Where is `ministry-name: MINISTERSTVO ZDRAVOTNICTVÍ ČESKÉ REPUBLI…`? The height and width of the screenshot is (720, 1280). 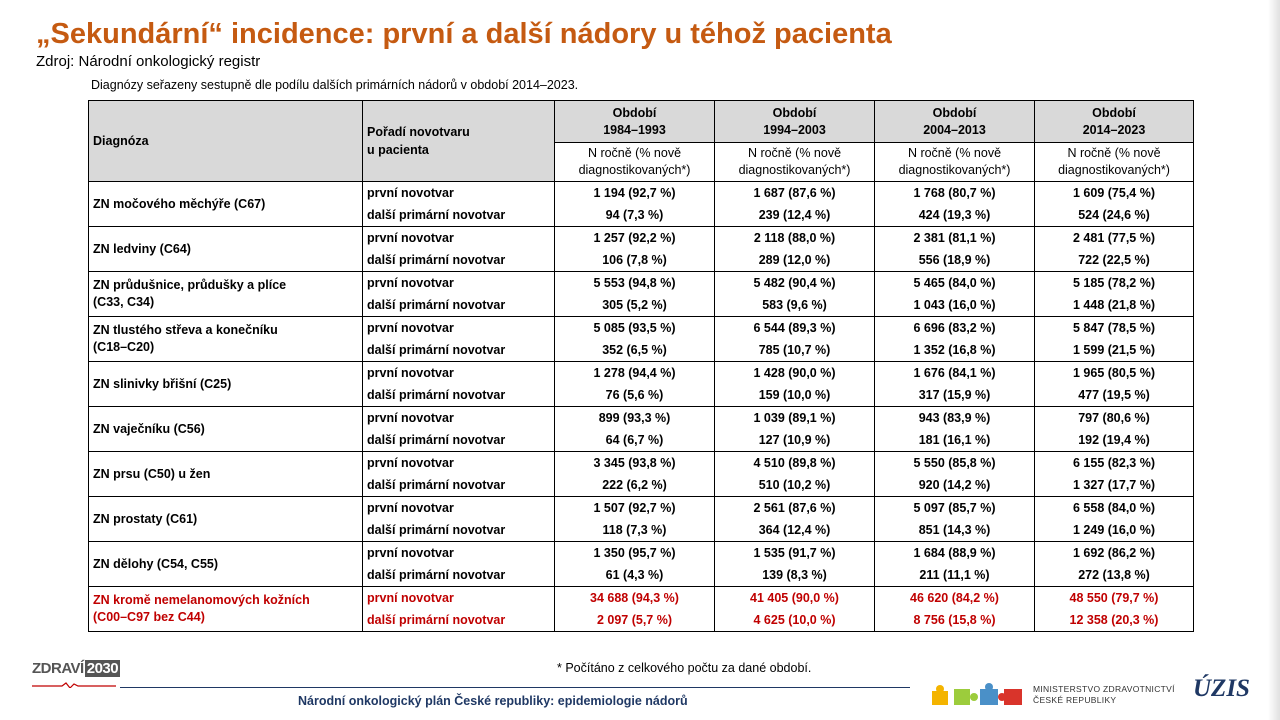 ministry-name: MINISTERSTVO ZDRAVOTNICTVÍ ČESKÉ REPUBLI… is located at coordinates (1104, 695).